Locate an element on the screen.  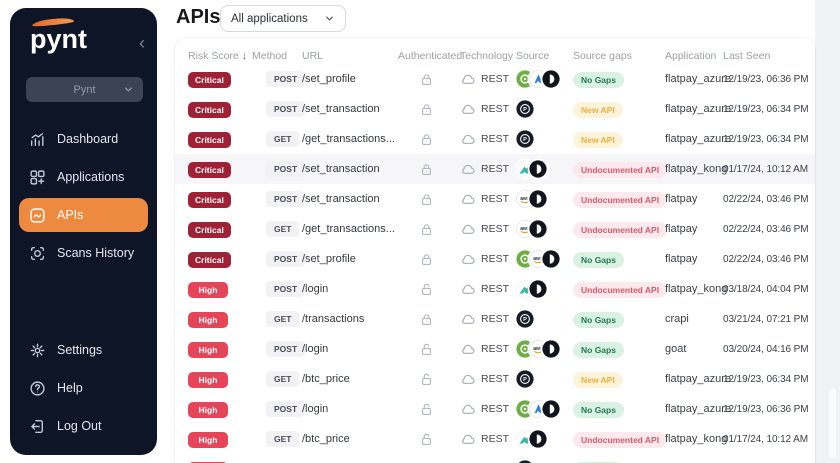
last-seen-cell: 12/19/23, 06:36 PM is located at coordinates (766, 409).